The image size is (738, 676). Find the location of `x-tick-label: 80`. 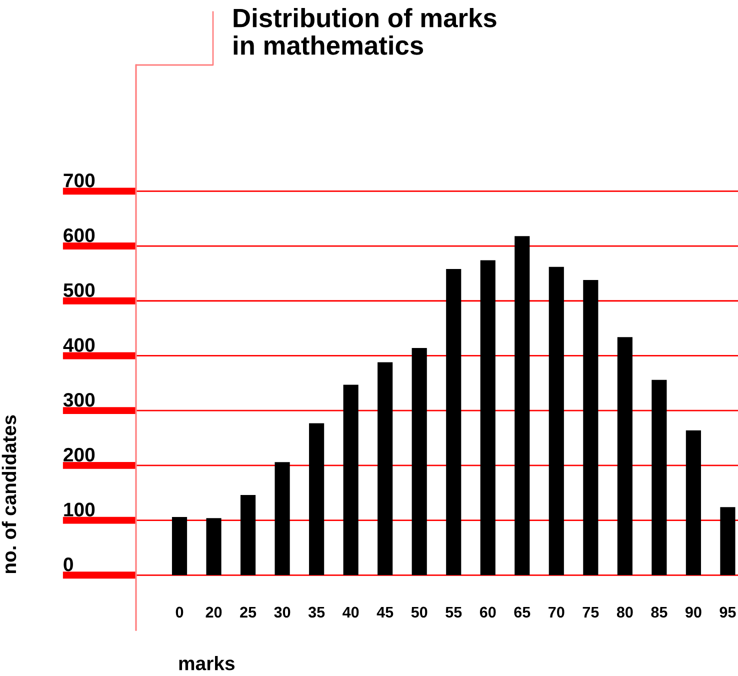

x-tick-label: 80 is located at coordinates (624, 612).